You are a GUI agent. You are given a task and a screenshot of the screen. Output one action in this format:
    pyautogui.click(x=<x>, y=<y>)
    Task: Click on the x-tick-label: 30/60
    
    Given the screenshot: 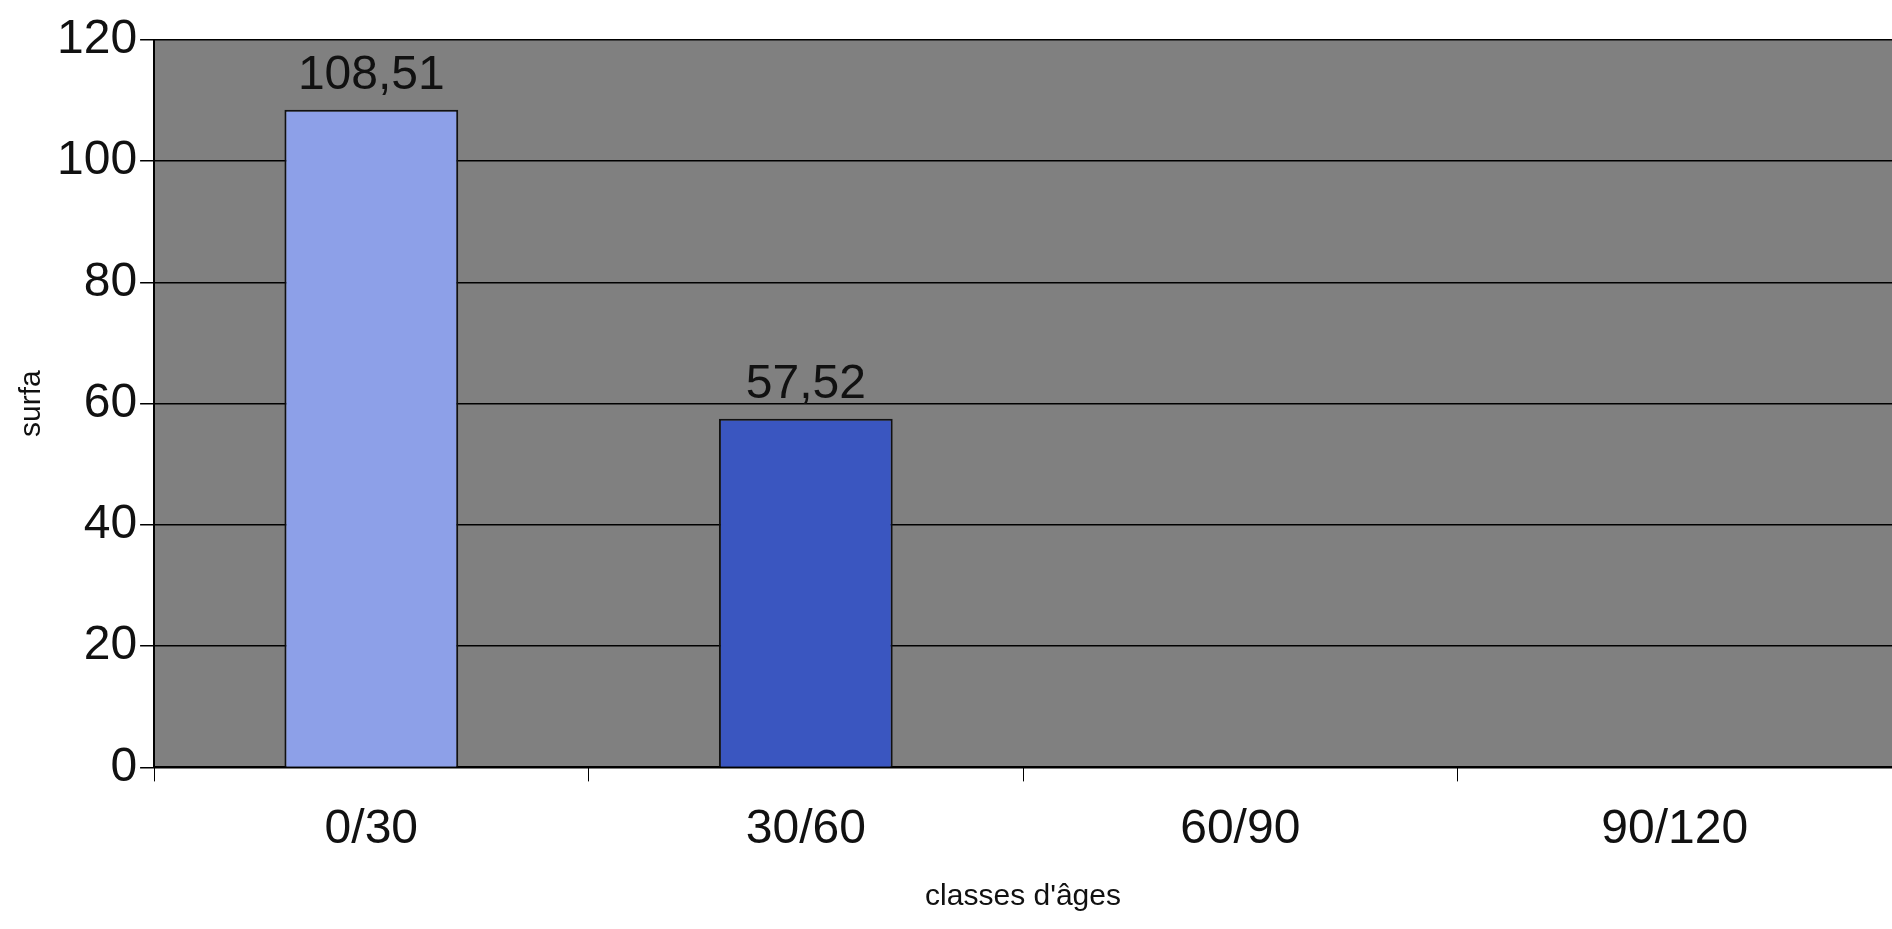 What is the action you would take?
    pyautogui.click(x=805, y=827)
    